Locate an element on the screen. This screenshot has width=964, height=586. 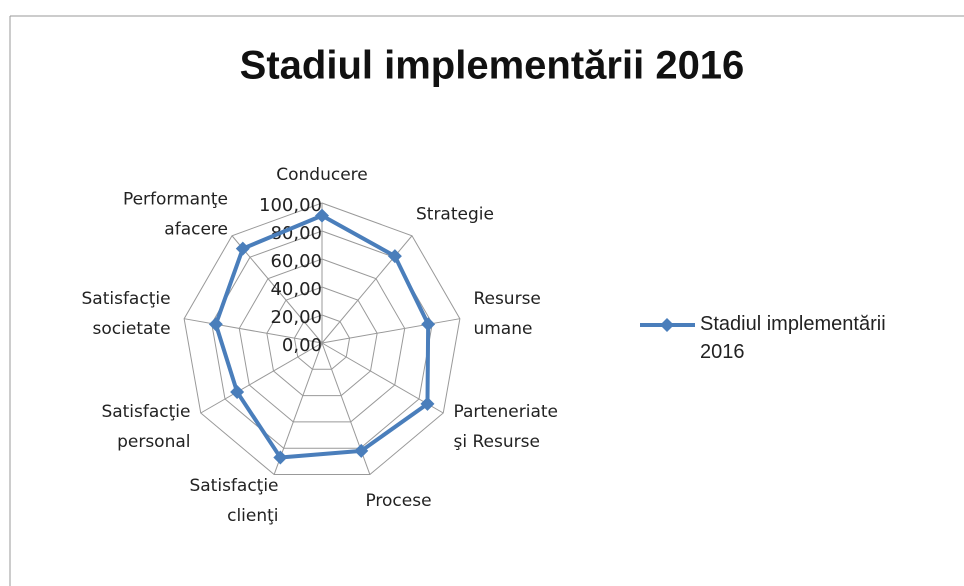
series-line is located at coordinates (322, 336).